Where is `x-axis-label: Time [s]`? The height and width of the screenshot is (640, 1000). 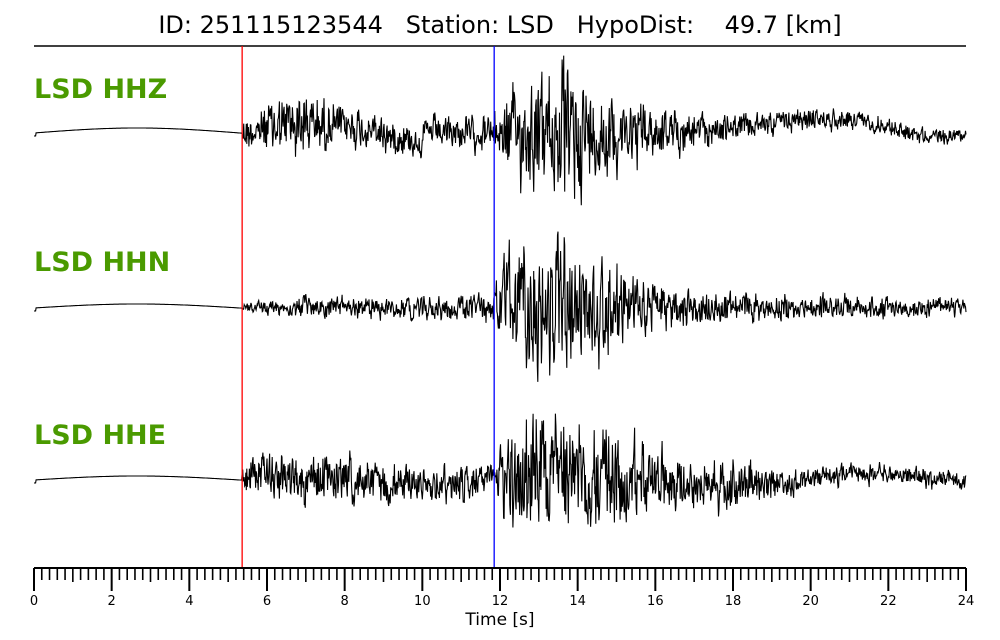 x-axis-label: Time [s] is located at coordinates (500, 620).